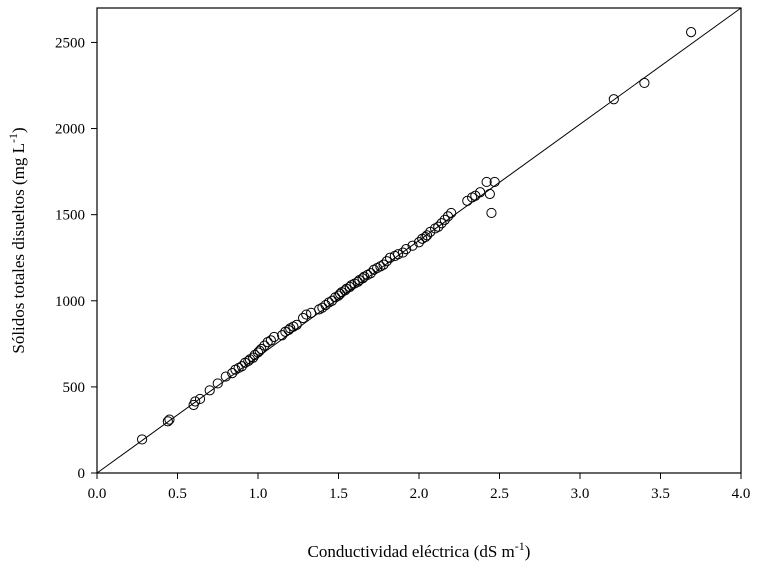 Image resolution: width=761 pixels, height=569 pixels. I want to click on x-tick-label: 3.5, so click(660, 494).